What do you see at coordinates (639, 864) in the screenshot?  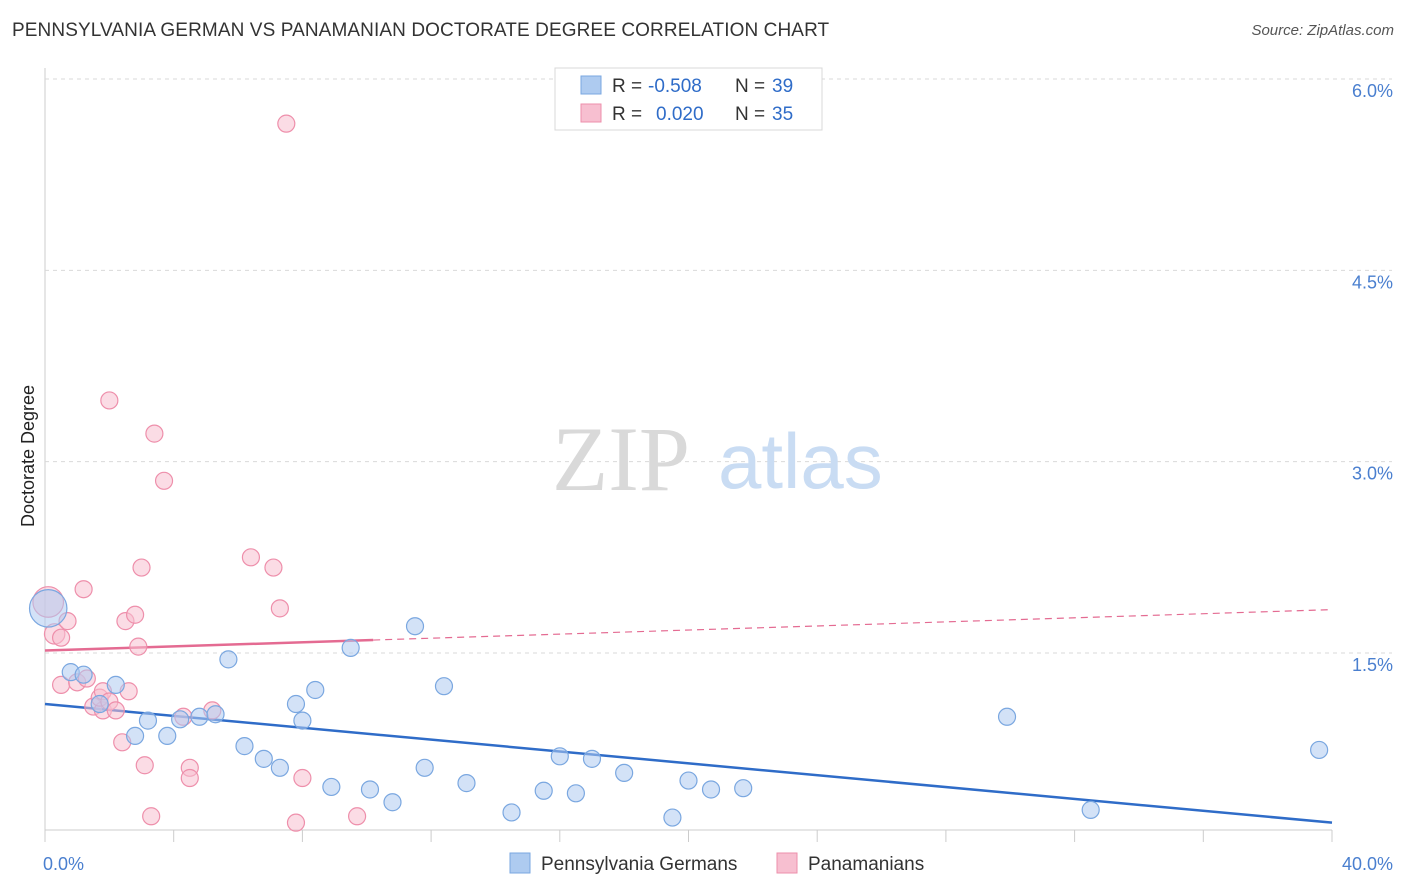 I see `series-label-pennsylvania-germans: Pennsylvania Germans` at bounding box center [639, 864].